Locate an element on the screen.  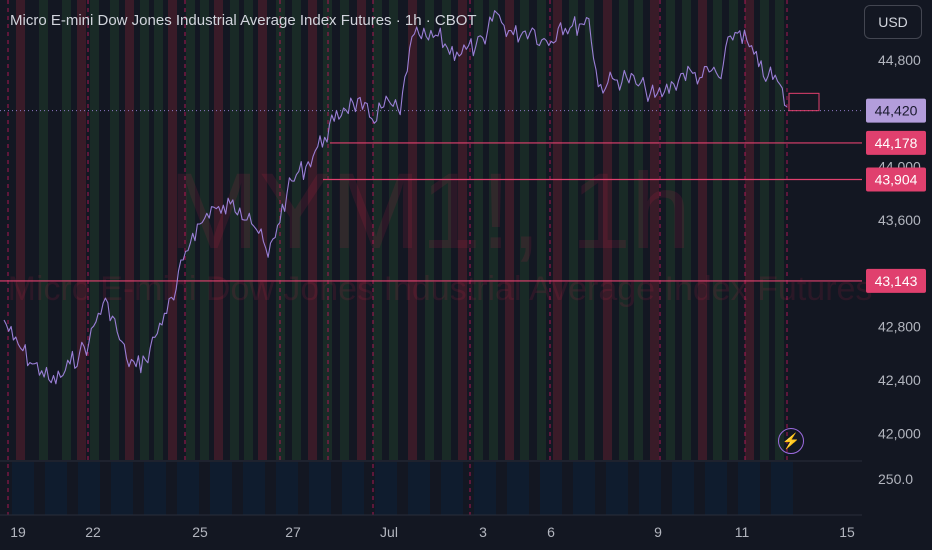
x-tick-label: 3 is located at coordinates (483, 532).